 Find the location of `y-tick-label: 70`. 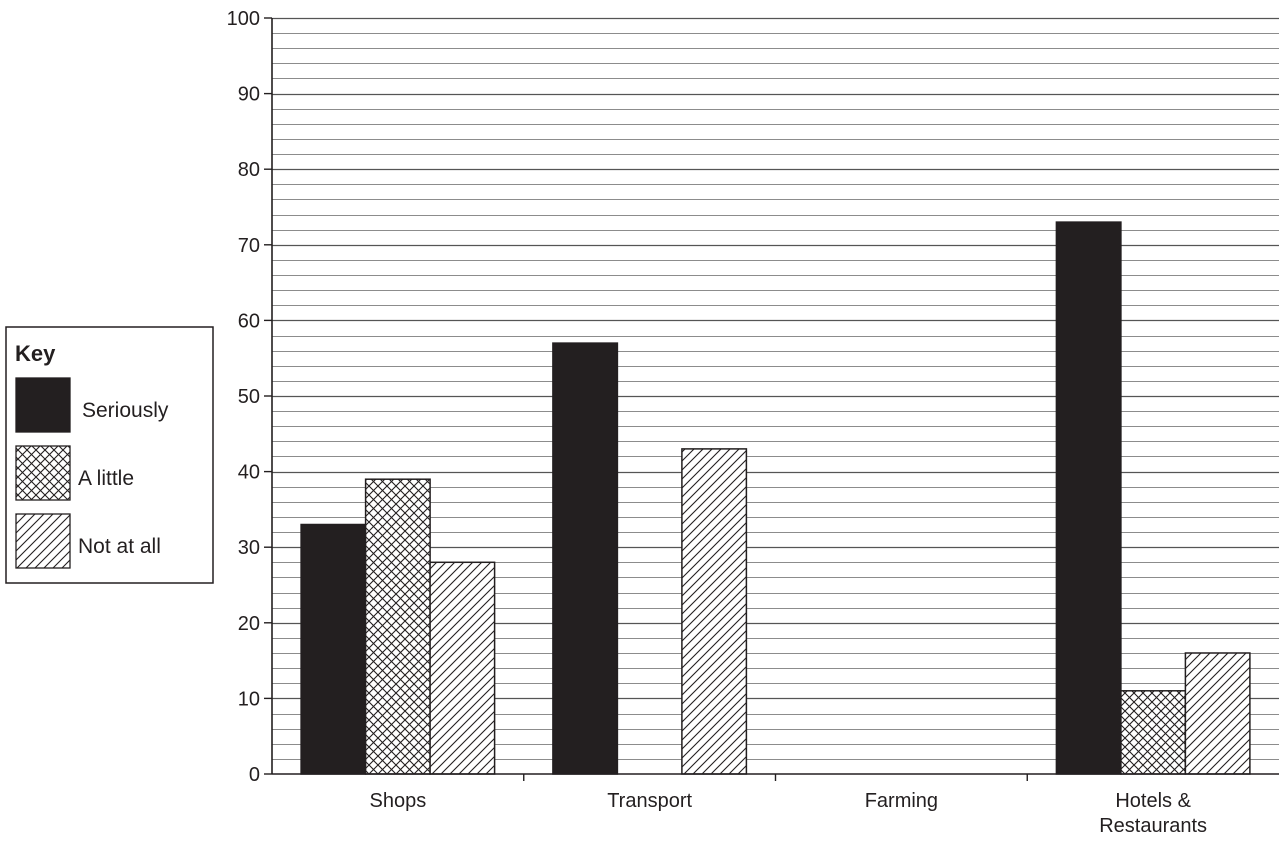

y-tick-label: 70 is located at coordinates (249, 246).